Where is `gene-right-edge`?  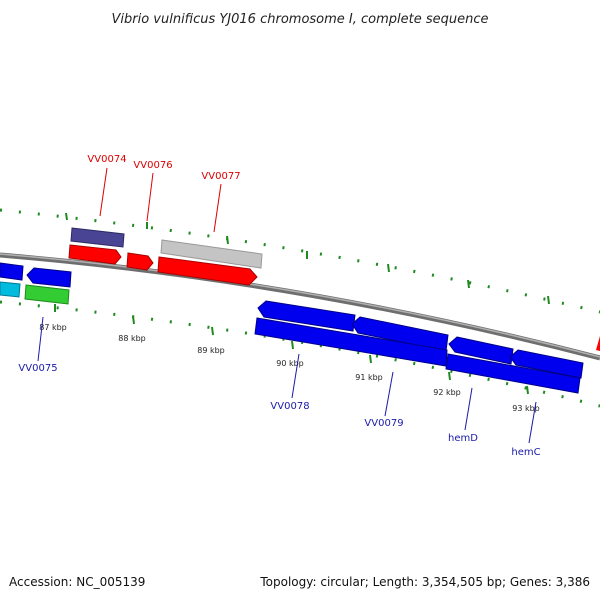 gene-right-edge is located at coordinates (598, 343).